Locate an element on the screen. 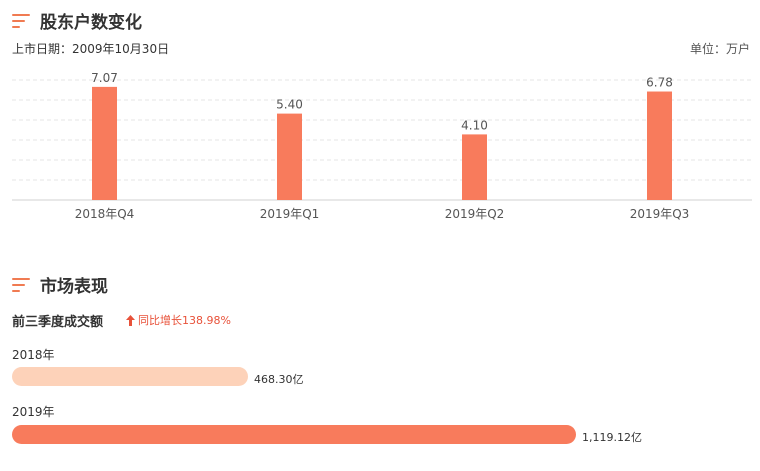 Image resolution: width=760 pixels, height=471 pixels. holders-section-title: 股东户数变化 is located at coordinates (77, 20).